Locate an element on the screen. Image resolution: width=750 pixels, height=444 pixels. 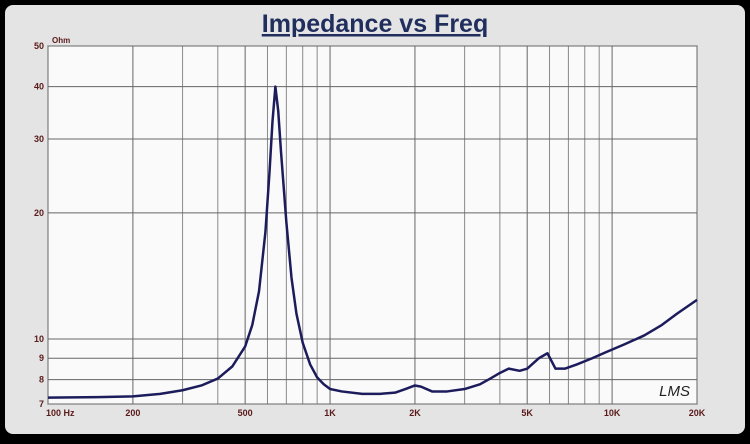
x-tick-label: 1K is located at coordinates (330, 413).